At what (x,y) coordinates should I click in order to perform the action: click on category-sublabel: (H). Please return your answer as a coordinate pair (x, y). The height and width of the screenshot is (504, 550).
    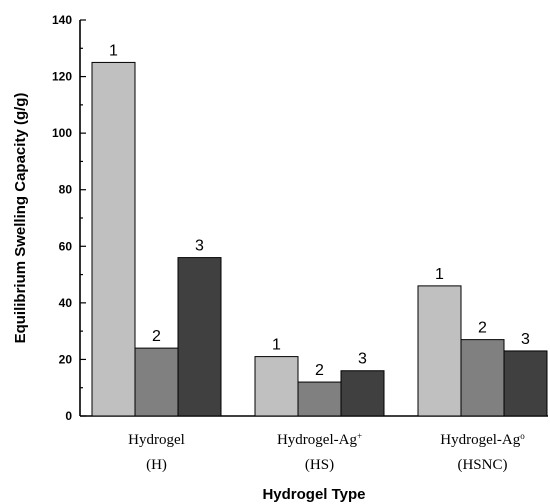
    Looking at the image, I should click on (156, 465).